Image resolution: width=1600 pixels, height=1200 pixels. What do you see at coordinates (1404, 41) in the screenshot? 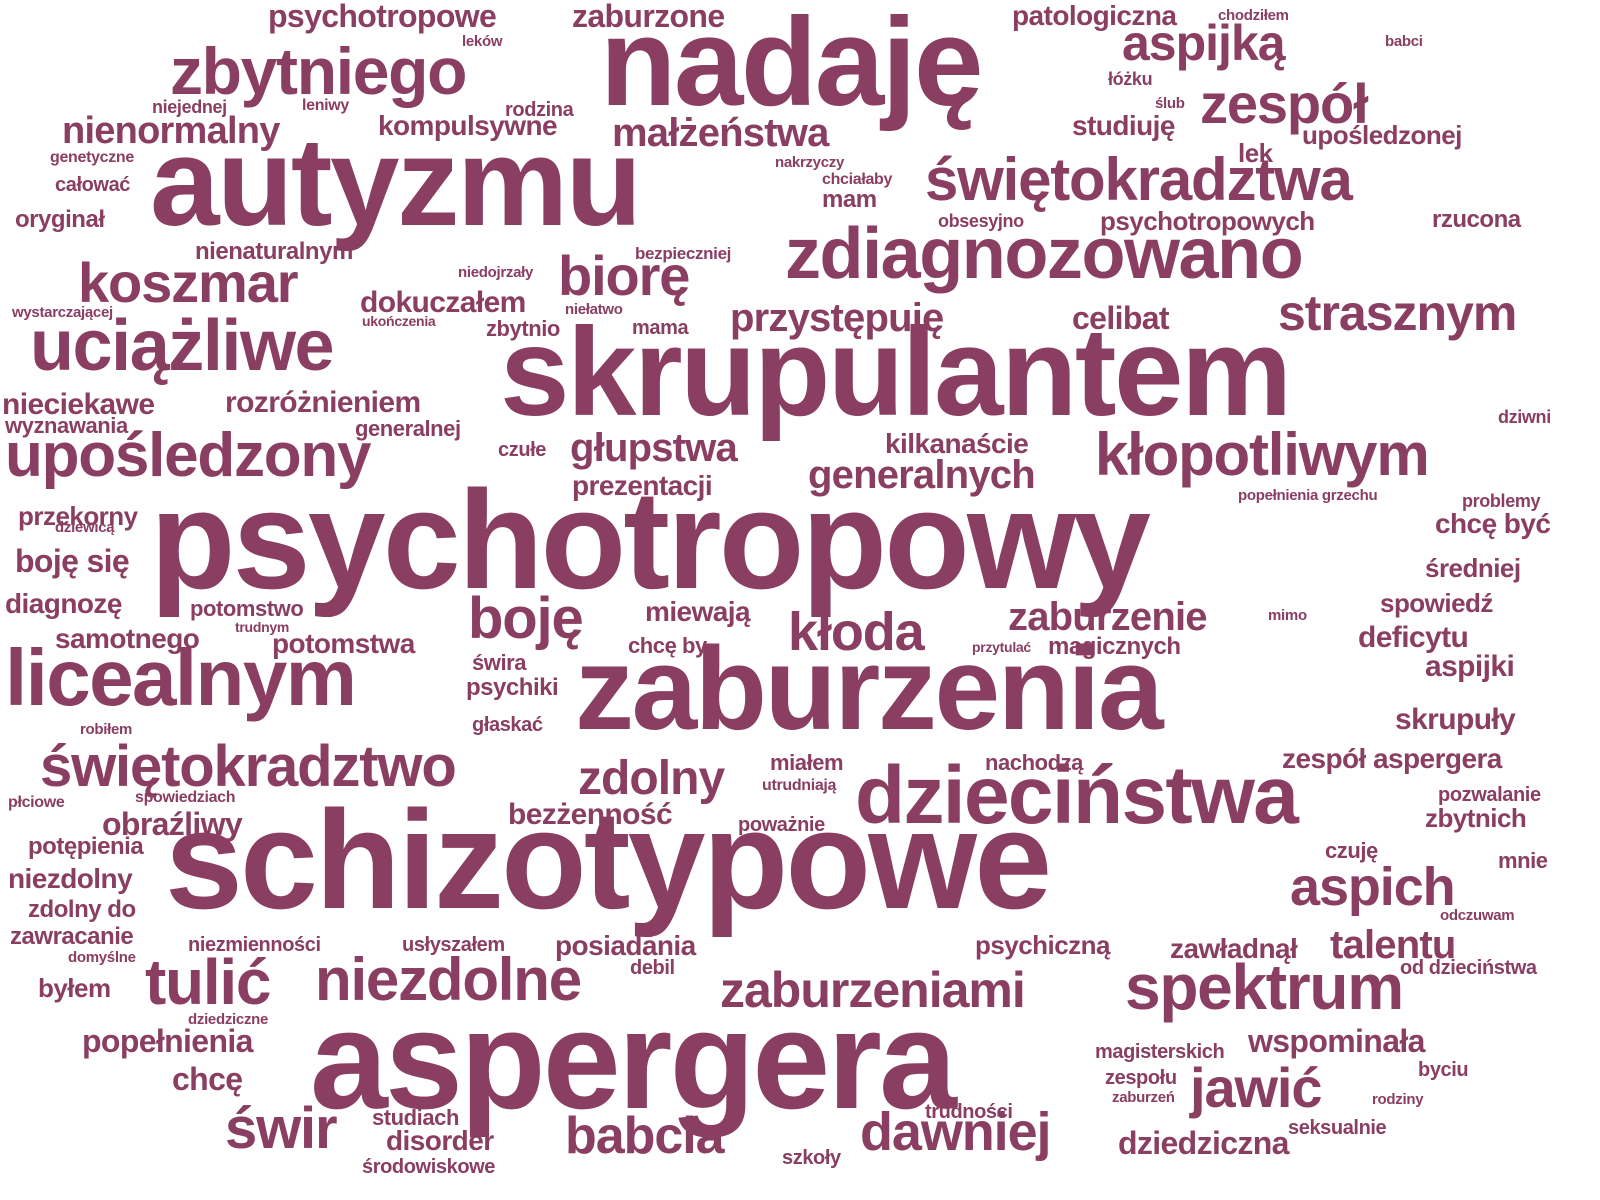
I see `word: babci` at bounding box center [1404, 41].